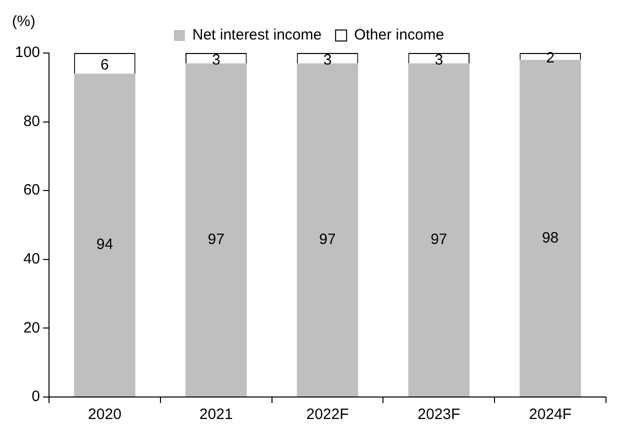 This screenshot has height=435, width=634. What do you see at coordinates (104, 65) in the screenshot?
I see `data-label: 6` at bounding box center [104, 65].